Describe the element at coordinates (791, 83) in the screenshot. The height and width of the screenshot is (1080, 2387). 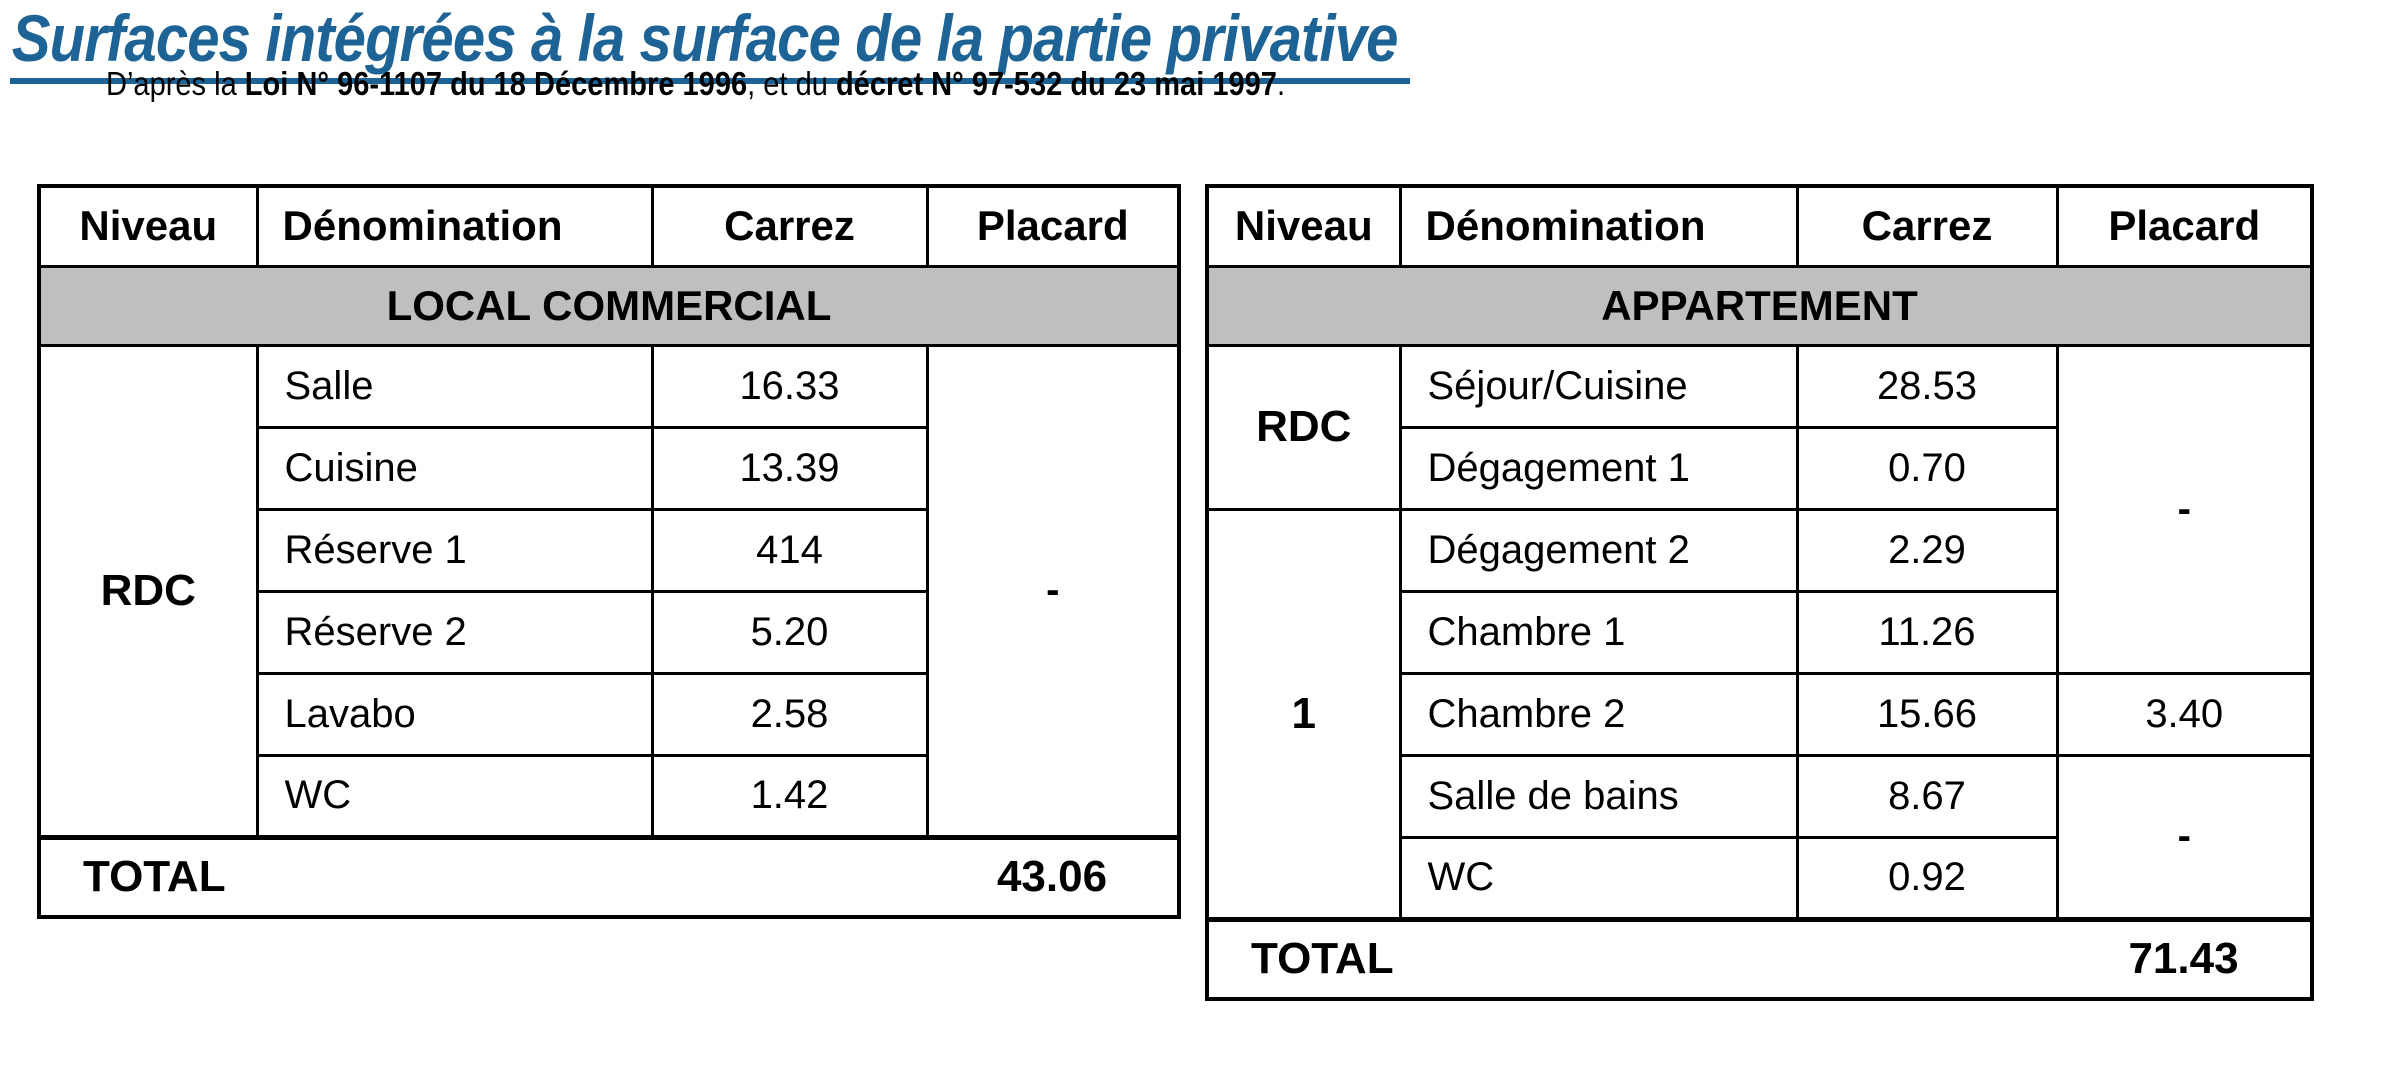
I see `subtitle-middle: , et du` at that location.